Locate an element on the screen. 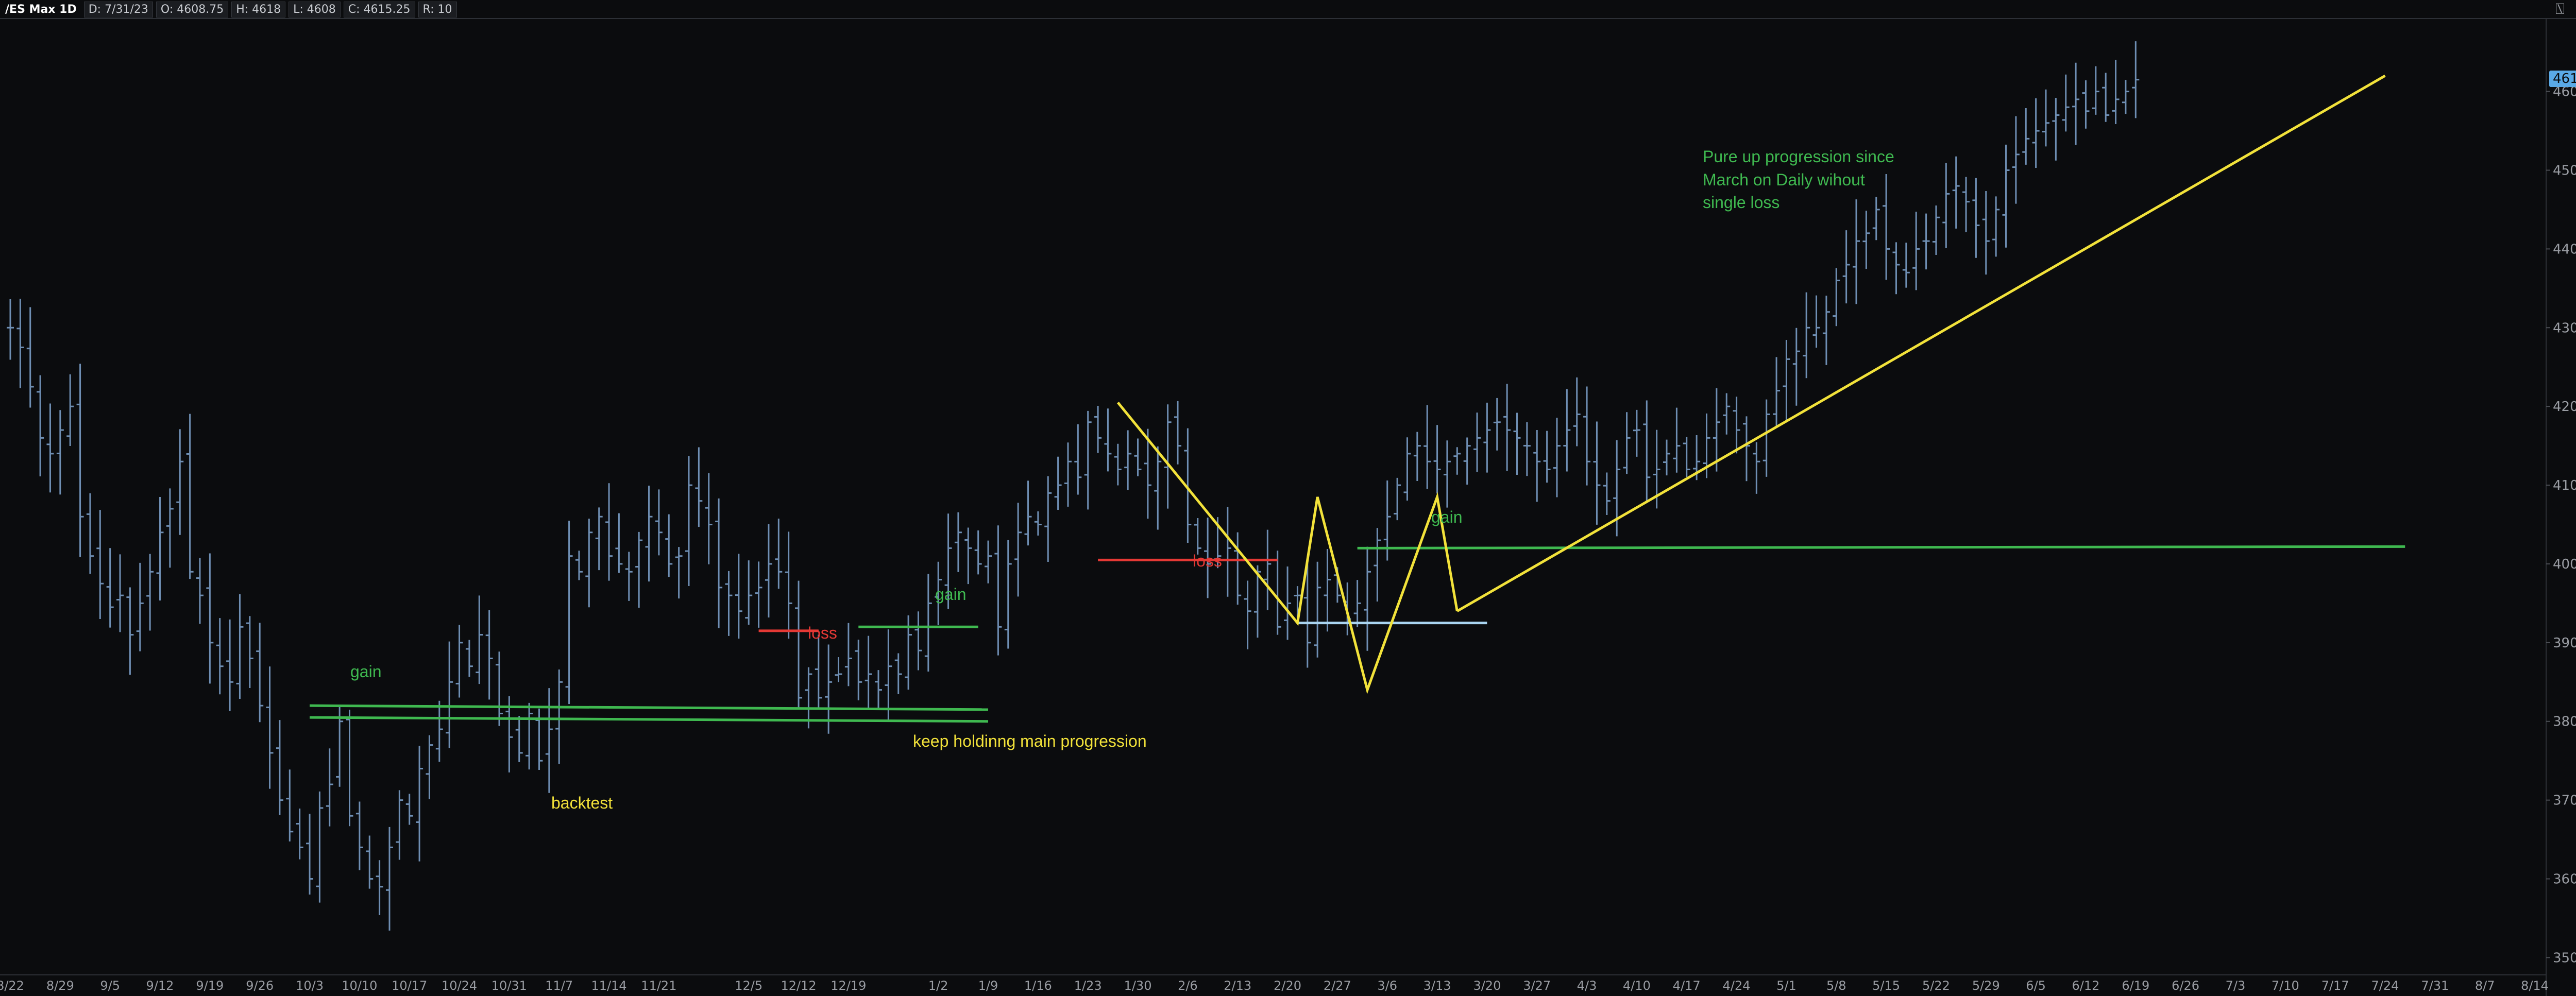 Image resolution: width=2576 pixels, height=996 pixels. date-tick-label: 2/27 is located at coordinates (1337, 985).